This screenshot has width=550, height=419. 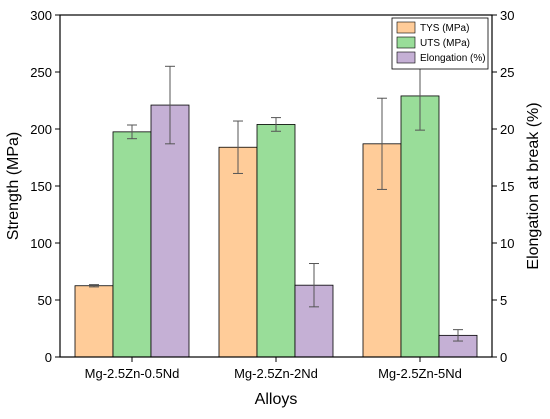 I want to click on left-tick-label: 0, so click(x=48, y=357).